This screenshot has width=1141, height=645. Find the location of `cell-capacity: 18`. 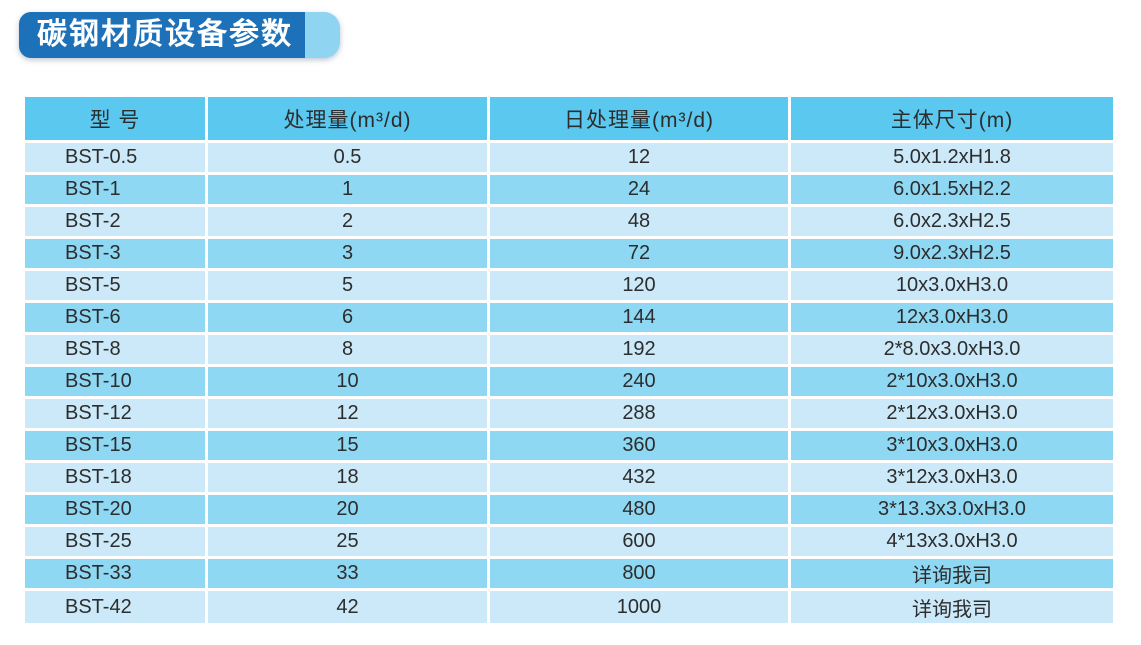

cell-capacity: 18 is located at coordinates (349, 479).